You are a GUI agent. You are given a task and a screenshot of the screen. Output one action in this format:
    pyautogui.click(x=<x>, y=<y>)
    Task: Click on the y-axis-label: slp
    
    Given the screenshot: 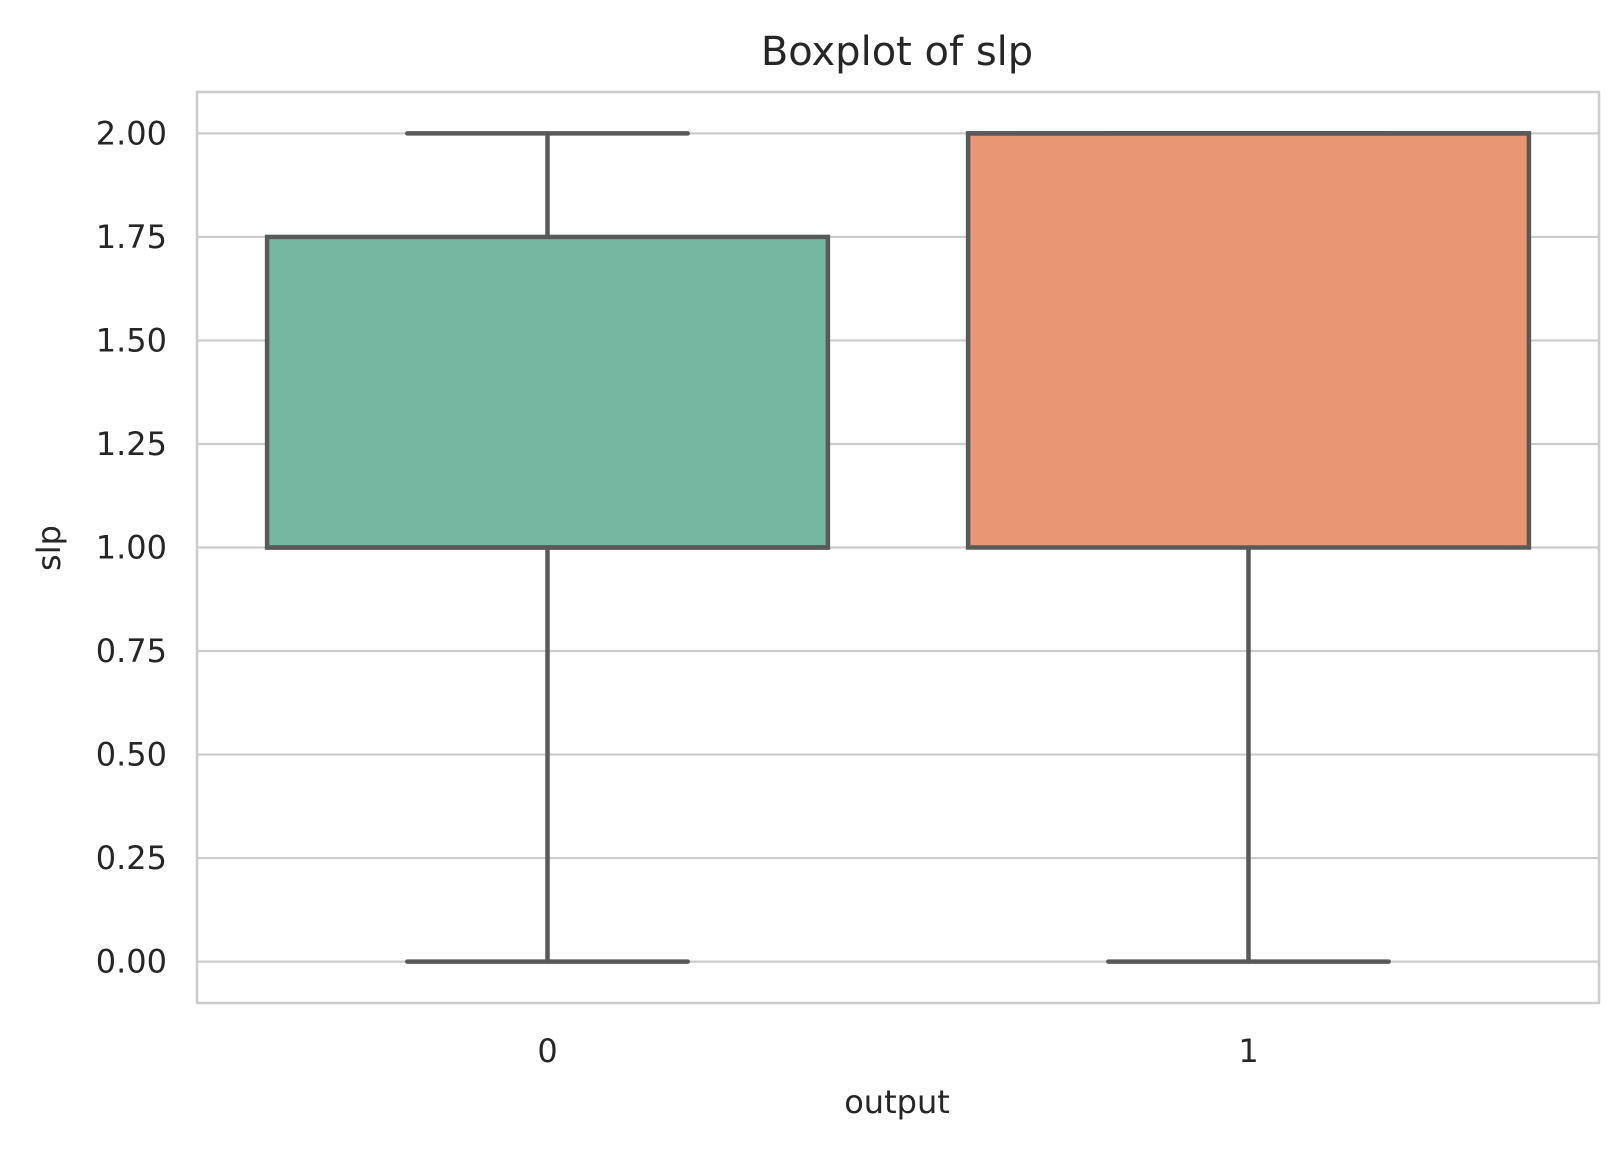 What is the action you would take?
    pyautogui.click(x=49, y=548)
    